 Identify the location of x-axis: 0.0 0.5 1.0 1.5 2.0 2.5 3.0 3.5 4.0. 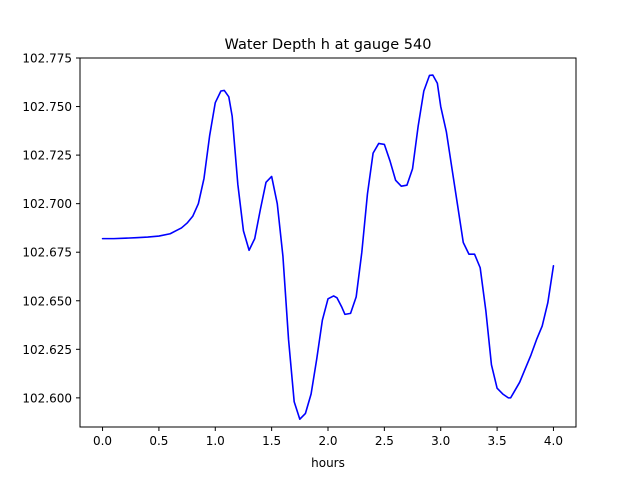
(328, 437).